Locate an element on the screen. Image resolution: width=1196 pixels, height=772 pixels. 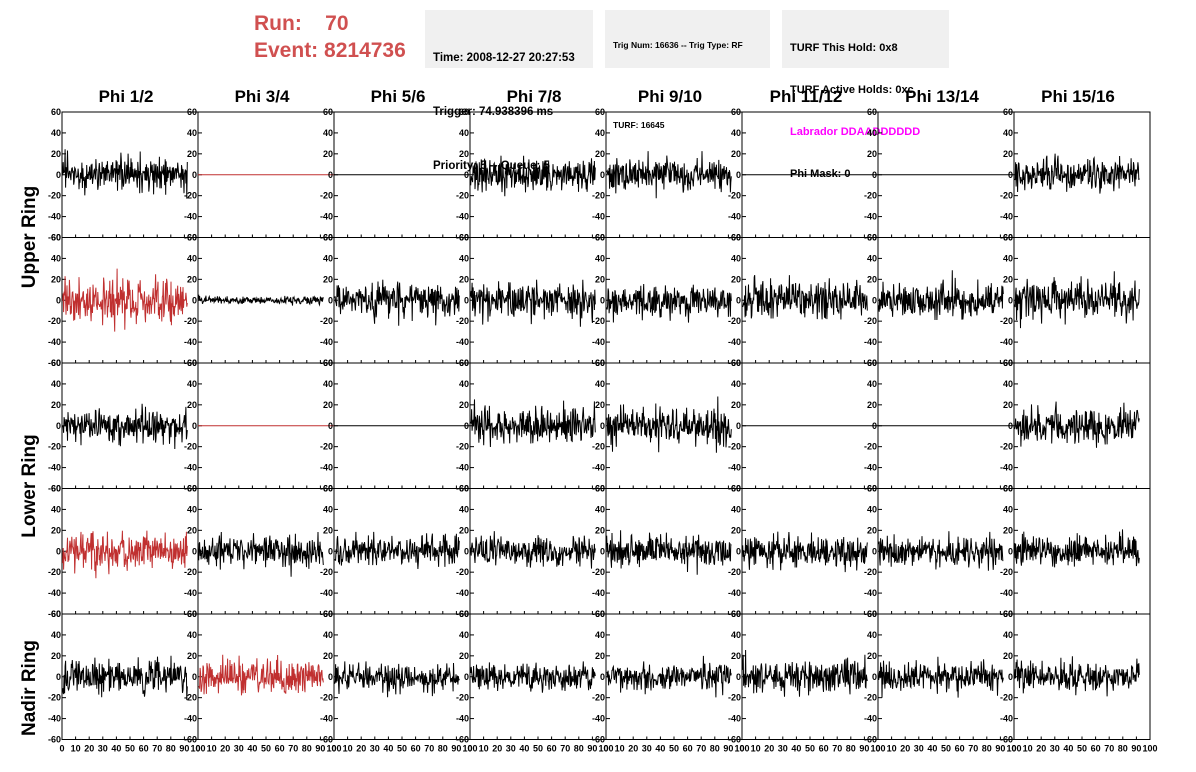
y-tick-label-r1c7: -40 is located at coordinates (1006, 342).